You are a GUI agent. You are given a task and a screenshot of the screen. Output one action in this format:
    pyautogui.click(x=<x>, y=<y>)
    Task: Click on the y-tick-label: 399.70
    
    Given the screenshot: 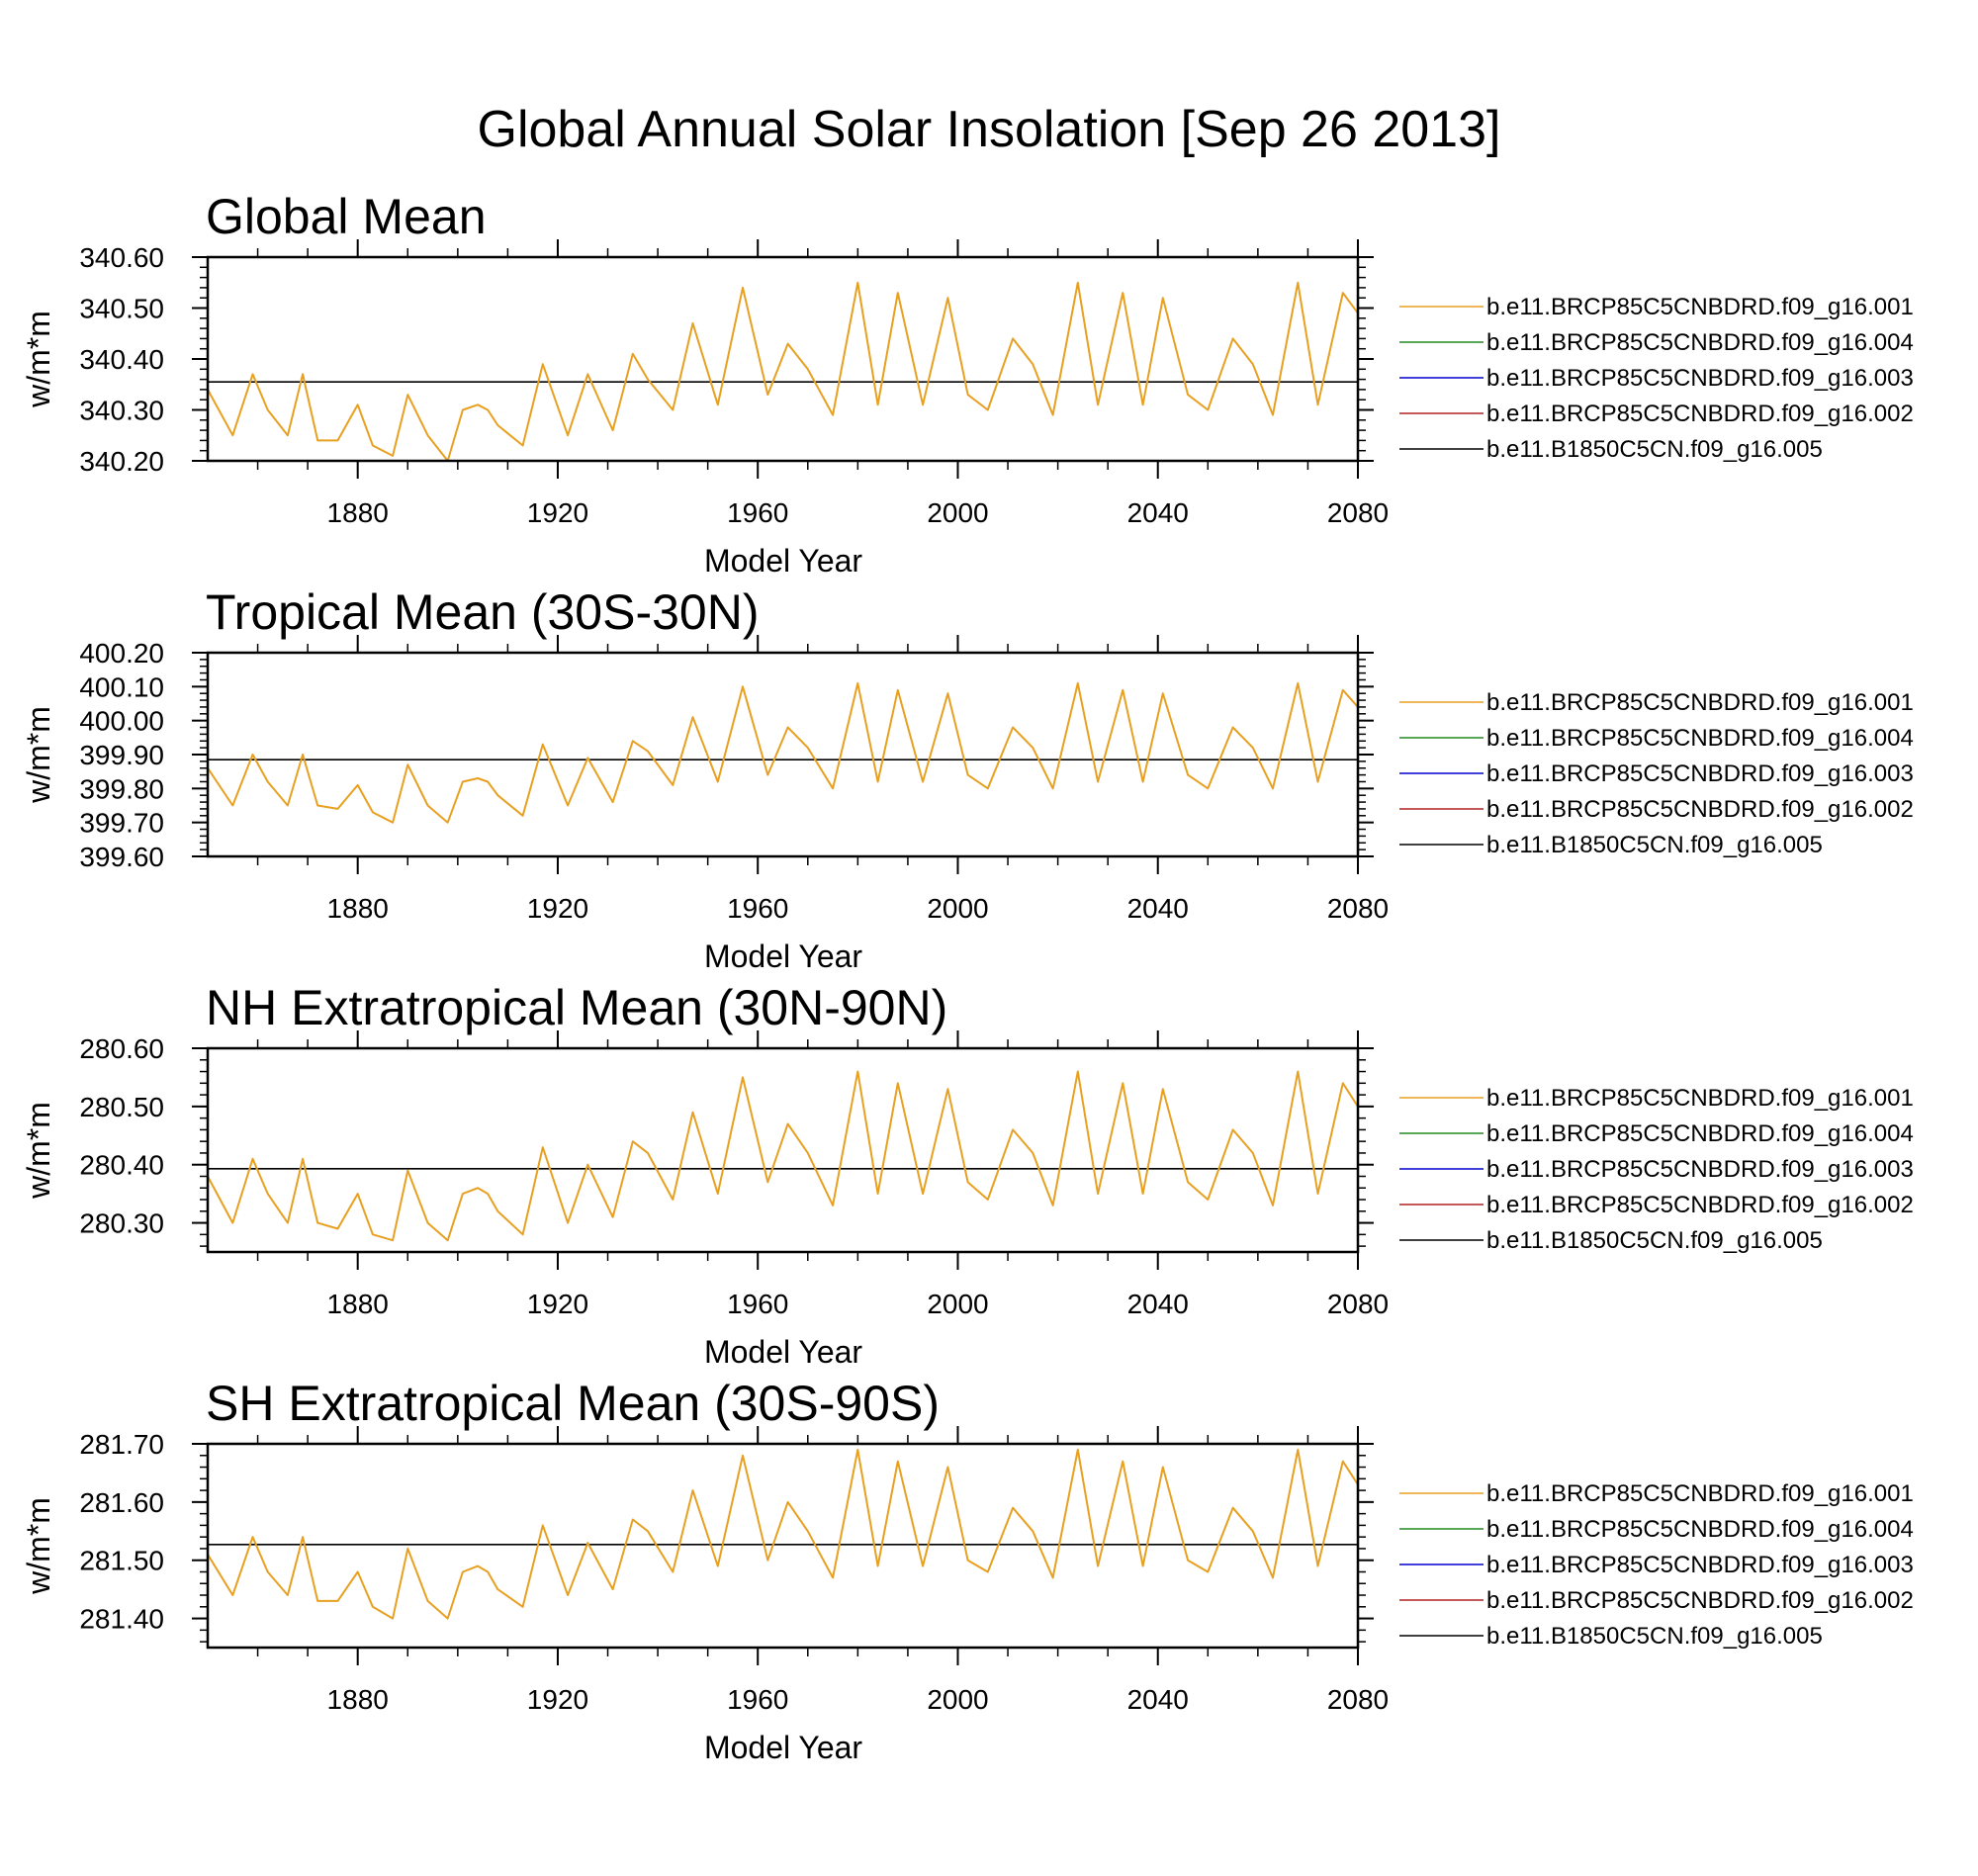 What is the action you would take?
    pyautogui.click(x=121, y=823)
    